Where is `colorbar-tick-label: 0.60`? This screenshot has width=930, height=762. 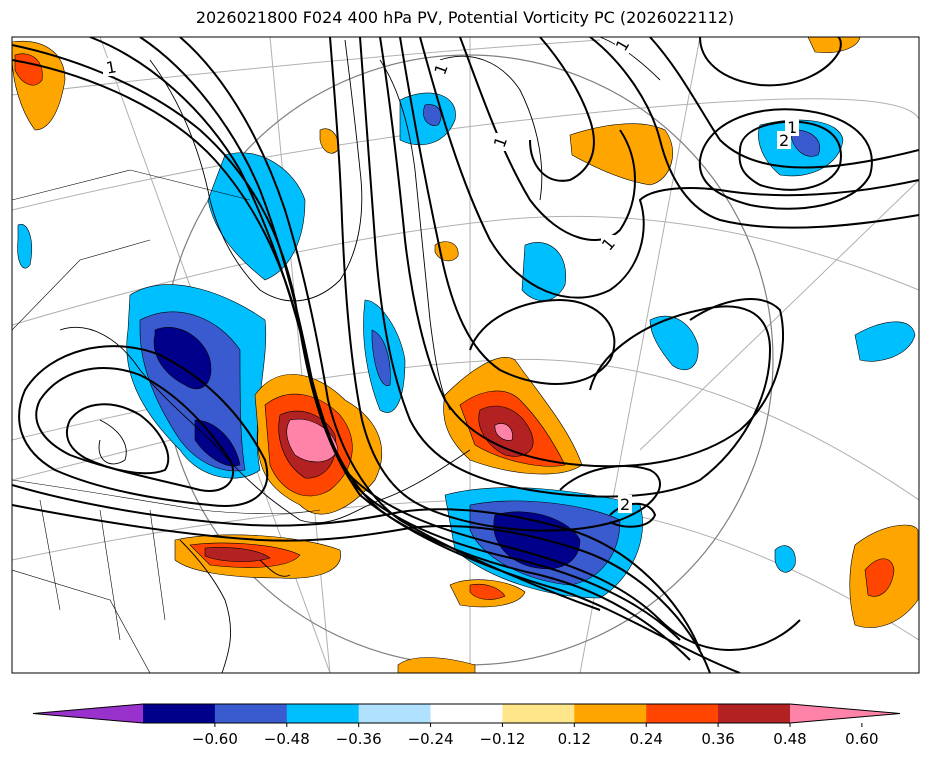 colorbar-tick-label: 0.60 is located at coordinates (861, 739).